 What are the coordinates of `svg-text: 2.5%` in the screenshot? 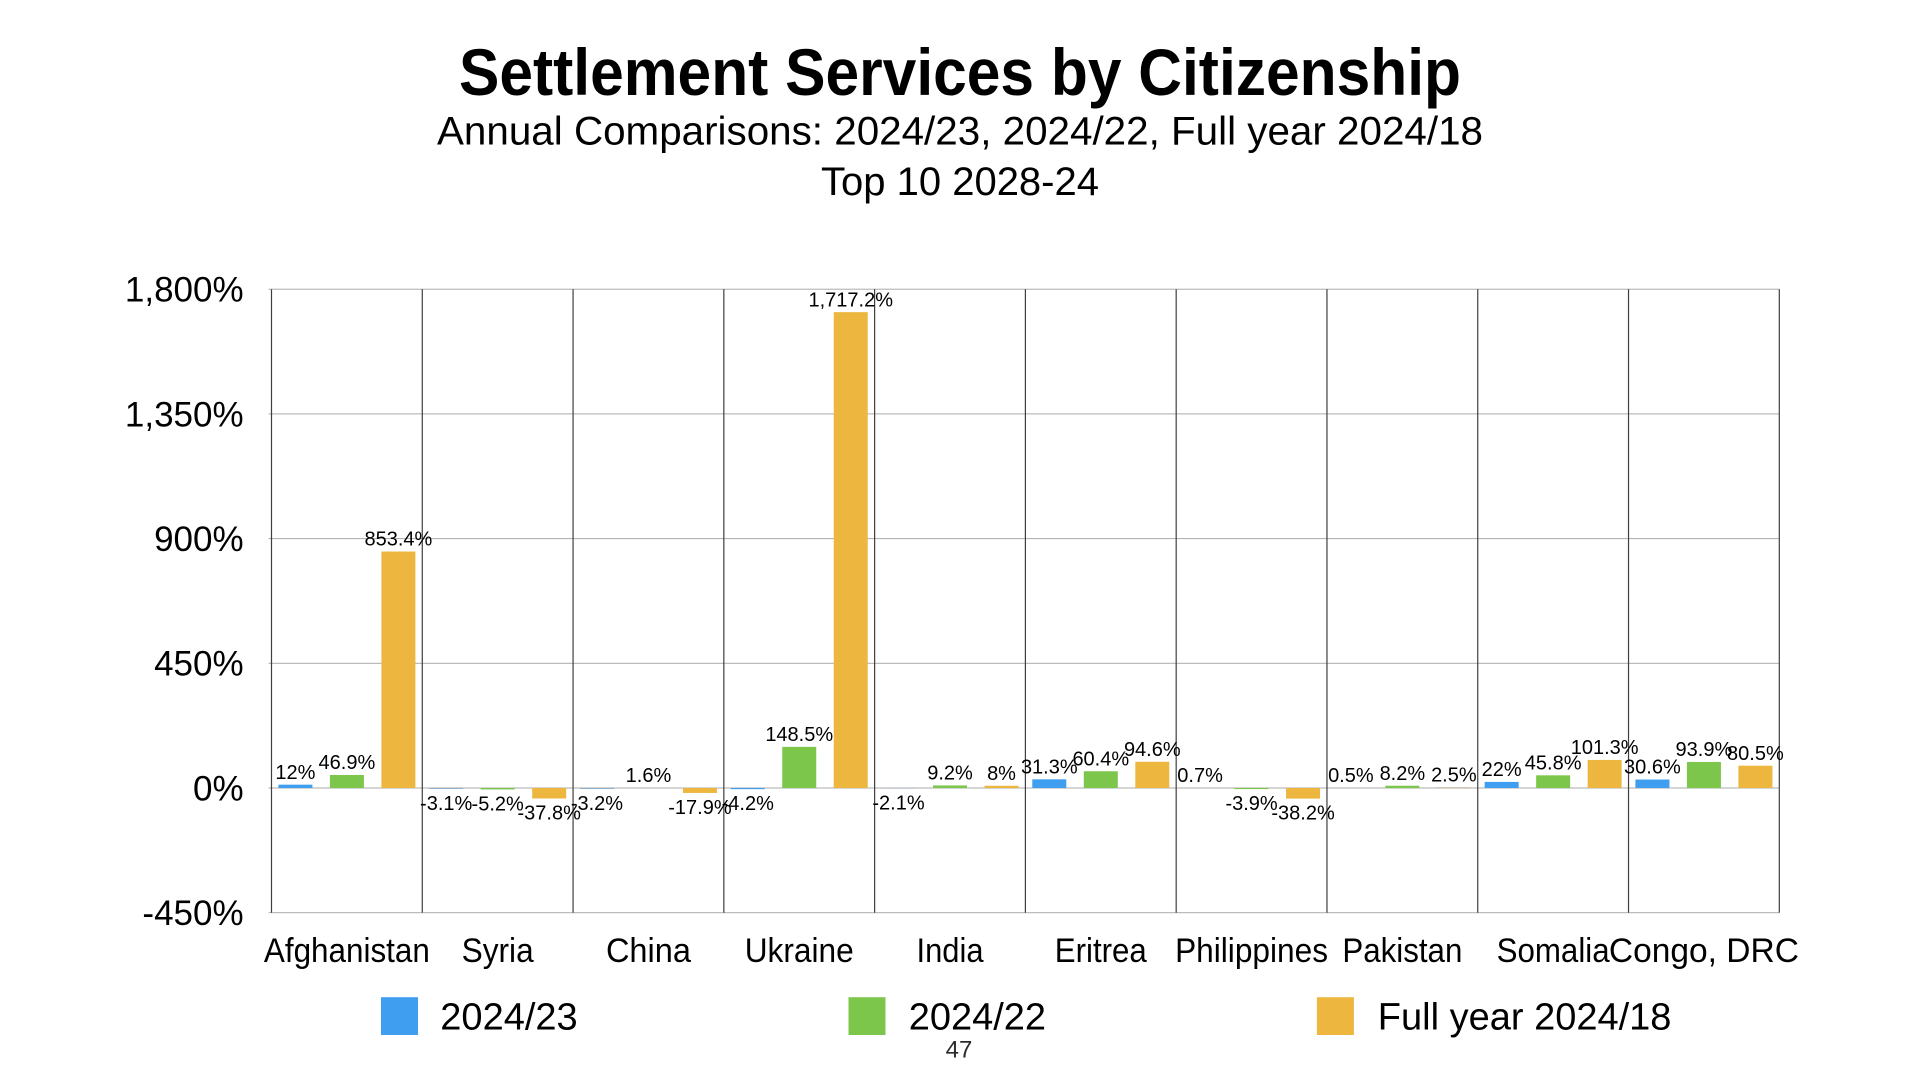 It's located at (1454, 776).